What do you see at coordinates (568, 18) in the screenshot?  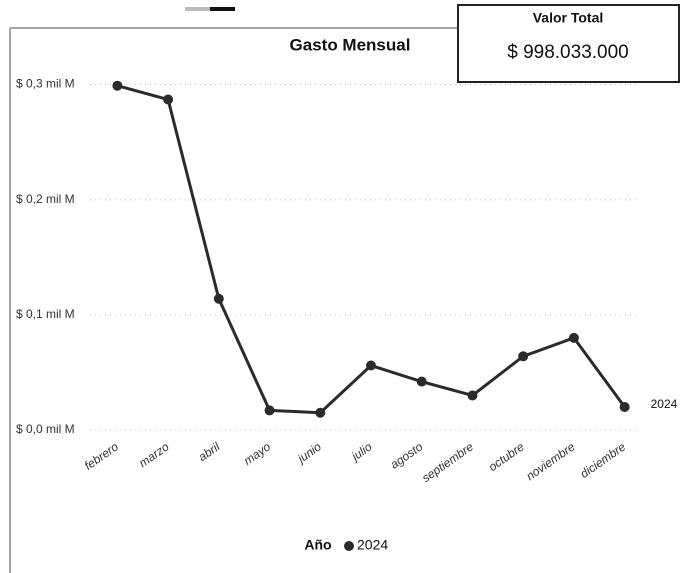 I see `card-label: Valor Total` at bounding box center [568, 18].